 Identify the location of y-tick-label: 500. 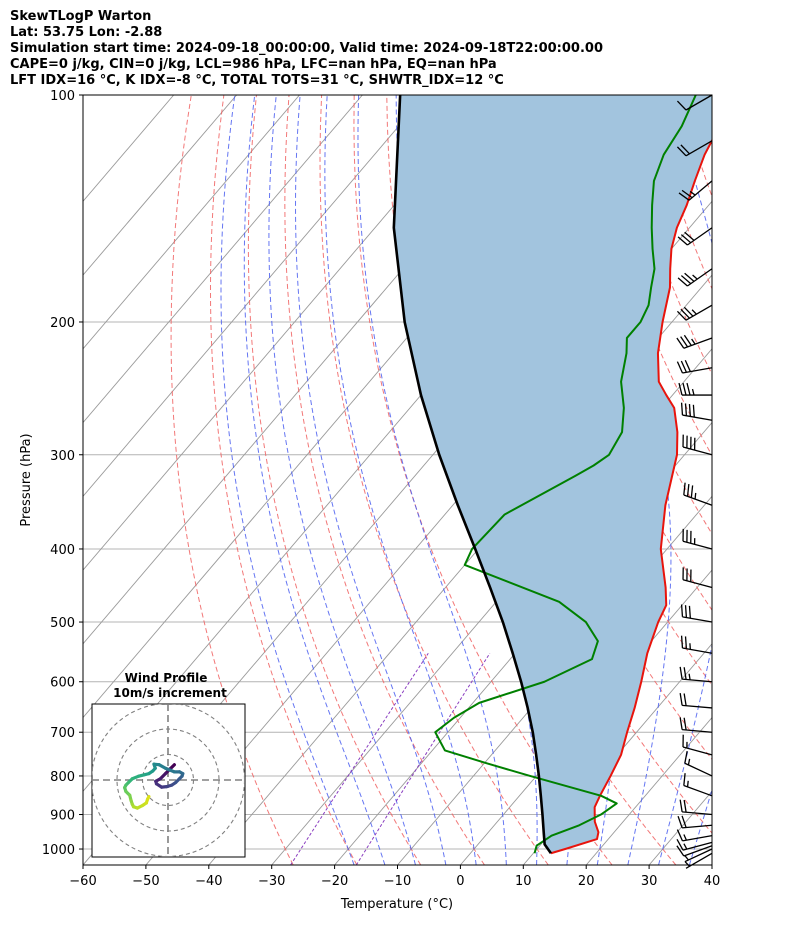
(62, 623).